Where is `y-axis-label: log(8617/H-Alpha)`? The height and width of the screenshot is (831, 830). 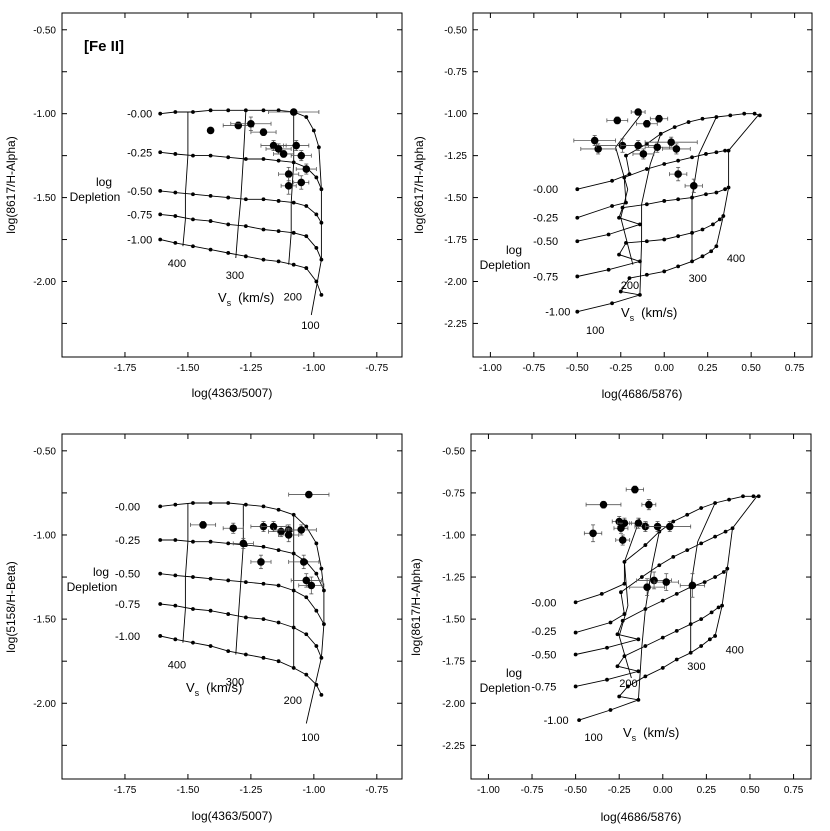 y-axis-label: log(8617/H-Alpha) is located at coordinates (416, 606).